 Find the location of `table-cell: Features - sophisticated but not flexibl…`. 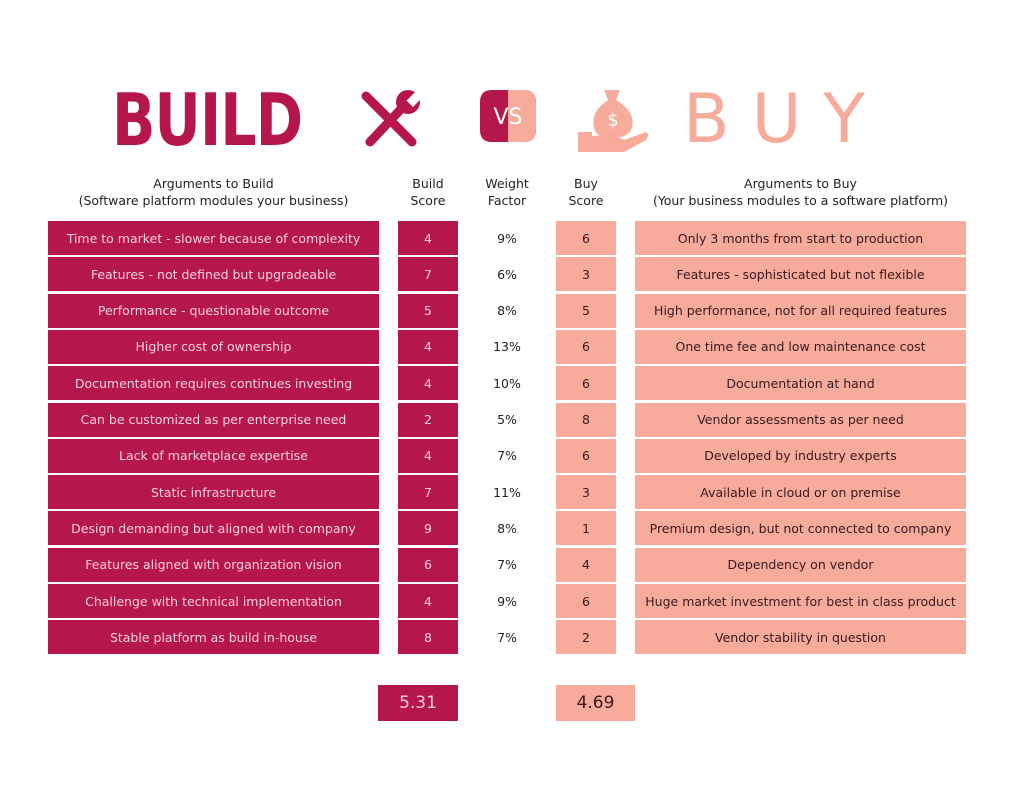

table-cell: Features - sophisticated but not flexibl… is located at coordinates (800, 274).